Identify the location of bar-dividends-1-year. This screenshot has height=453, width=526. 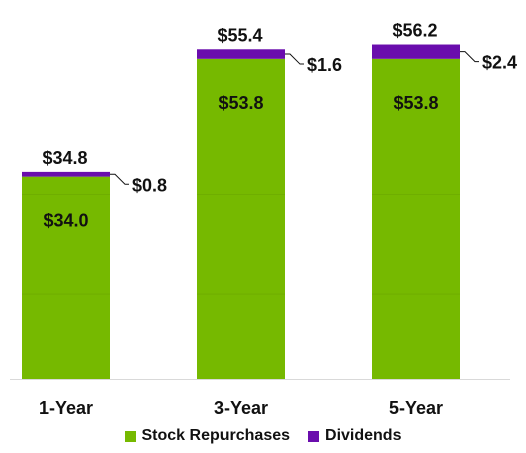
(66, 174).